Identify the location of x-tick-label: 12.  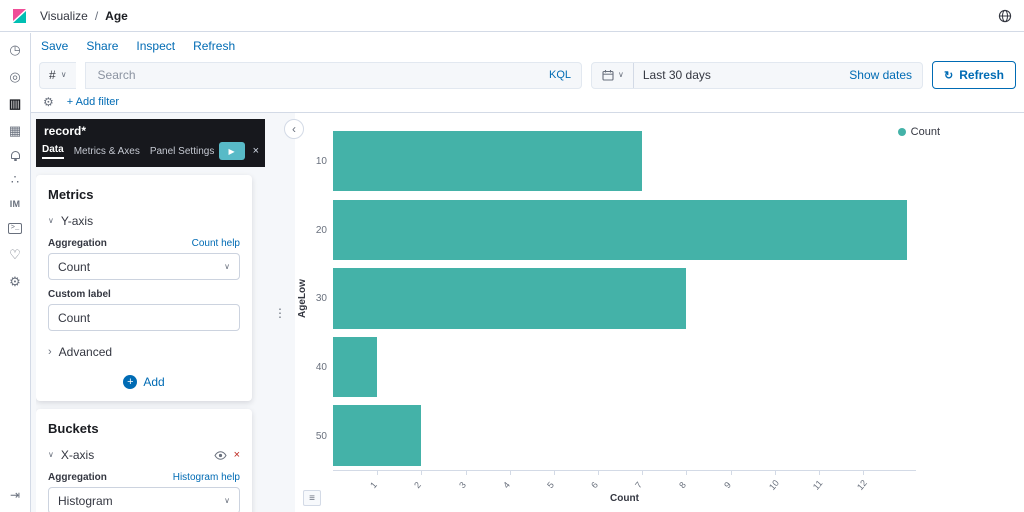
(862, 485).